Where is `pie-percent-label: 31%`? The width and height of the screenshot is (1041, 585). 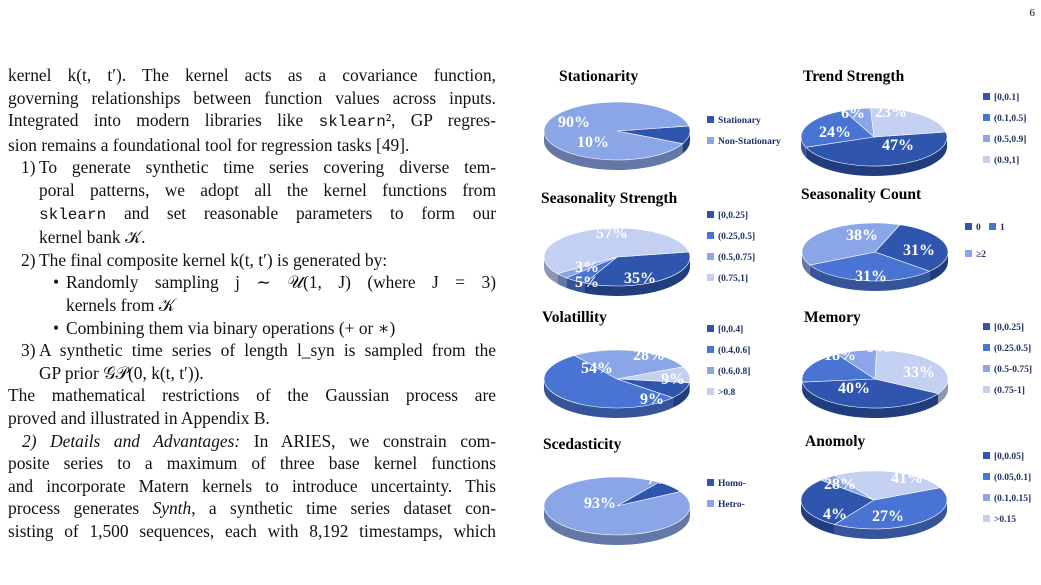
pie-percent-label: 31% is located at coordinates (871, 276).